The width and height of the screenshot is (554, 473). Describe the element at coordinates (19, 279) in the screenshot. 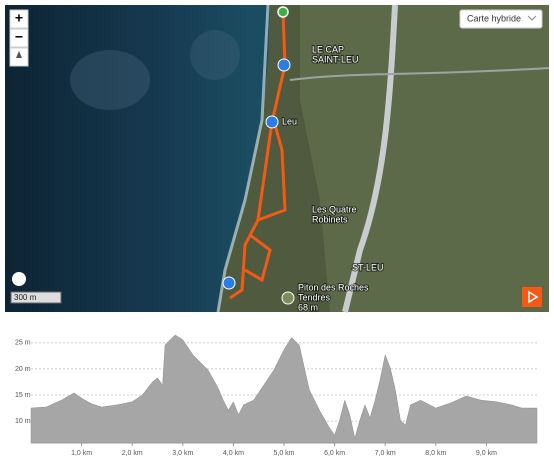

I see `locate-button` at that location.